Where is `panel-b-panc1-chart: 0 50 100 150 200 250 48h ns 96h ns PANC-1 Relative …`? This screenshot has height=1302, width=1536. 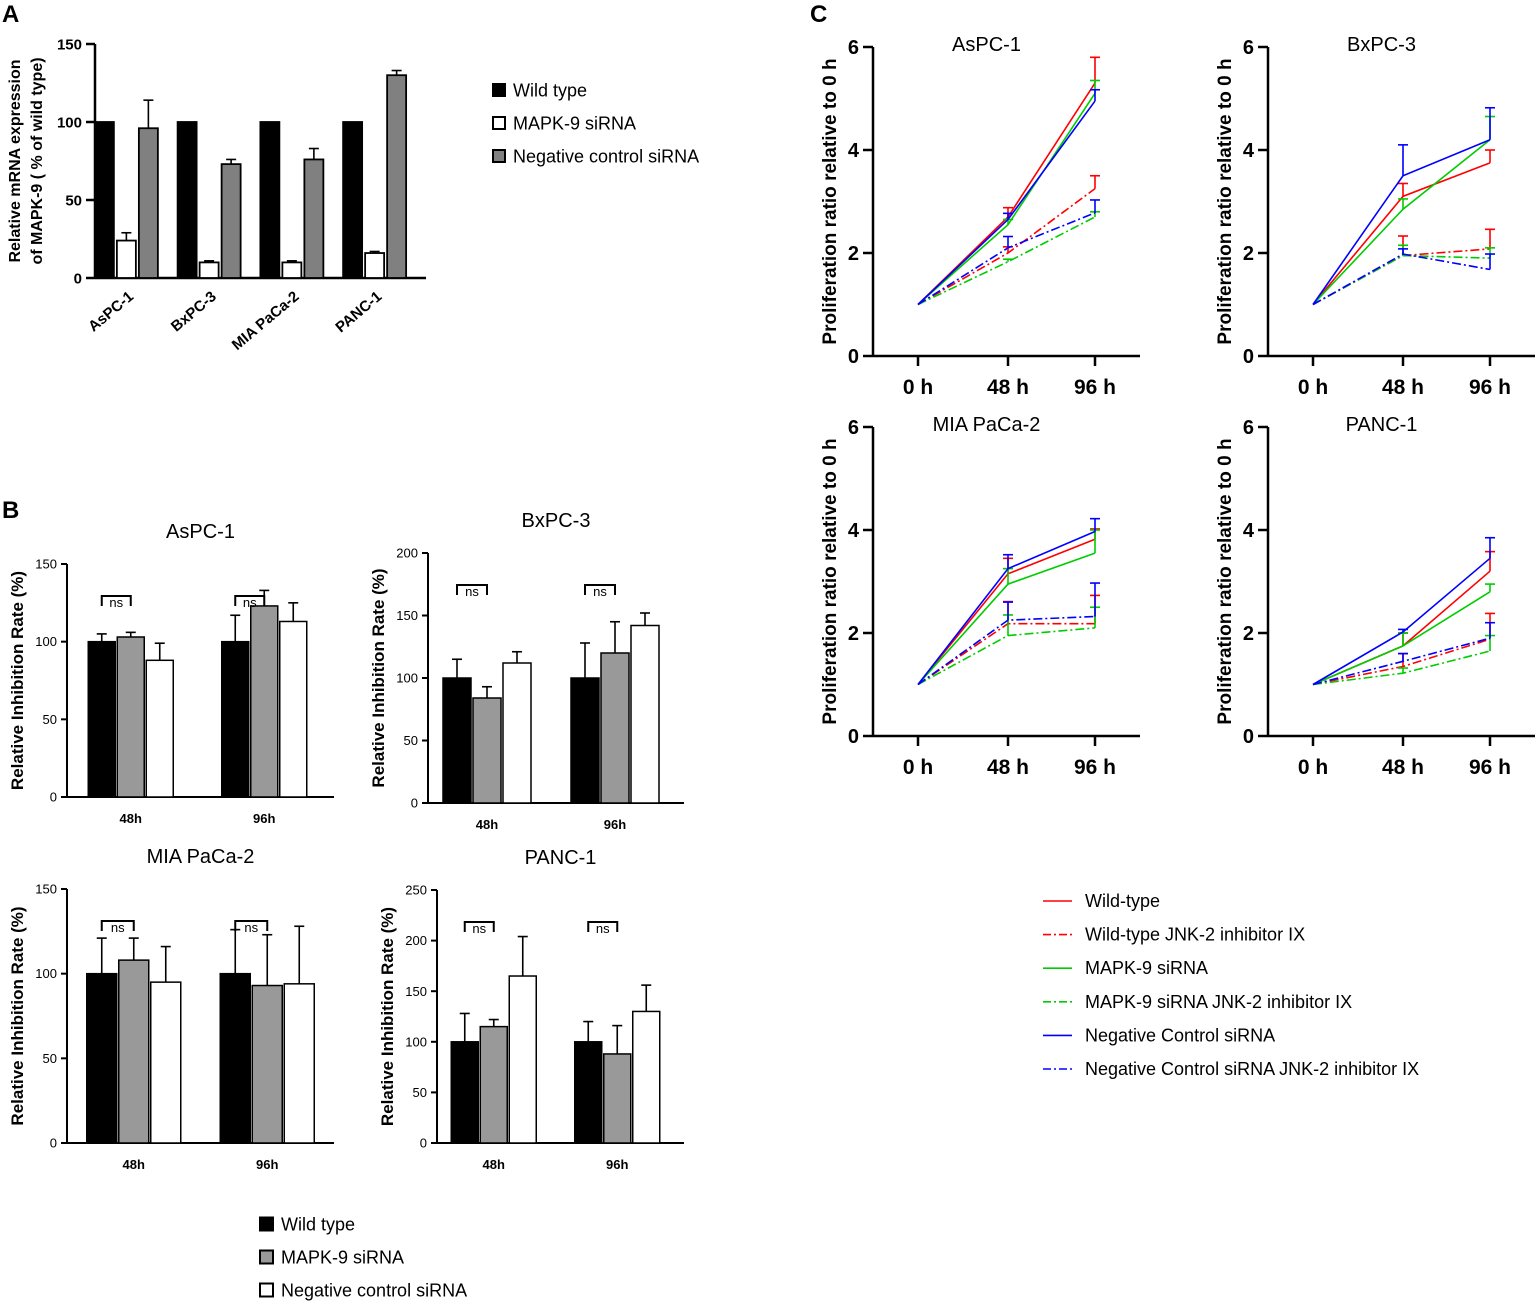
panel-b-panc1-chart: 0 50 100 150 200 250 48h ns 96h ns PANC-1 Relative … is located at coordinates (531, 1009).